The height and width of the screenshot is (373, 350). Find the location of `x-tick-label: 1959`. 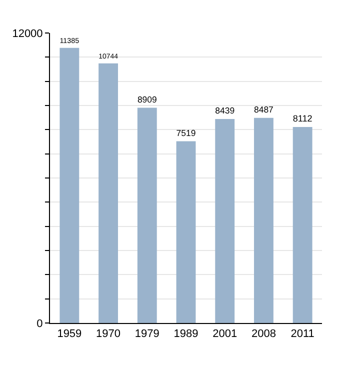

x-tick-label: 1959 is located at coordinates (69, 334).